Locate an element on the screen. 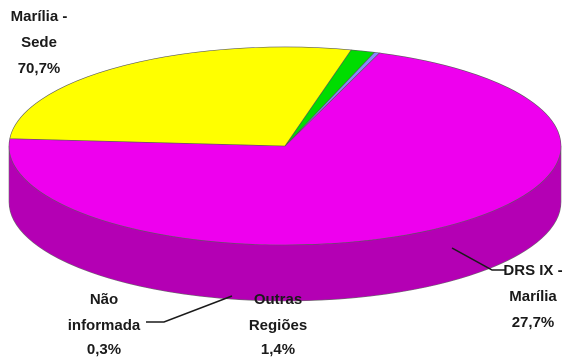  label-nao-line2: informada is located at coordinates (104, 325).